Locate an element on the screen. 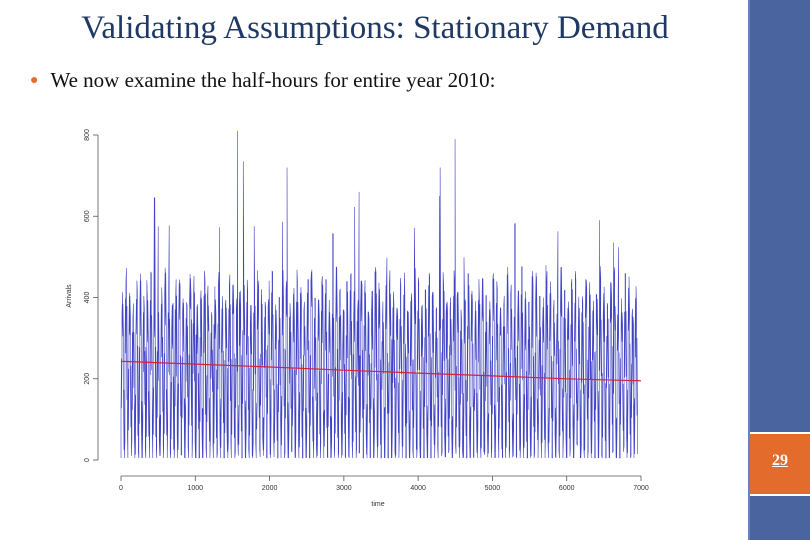 The image size is (810, 540). x-tick-label: 3000 is located at coordinates (344, 488).